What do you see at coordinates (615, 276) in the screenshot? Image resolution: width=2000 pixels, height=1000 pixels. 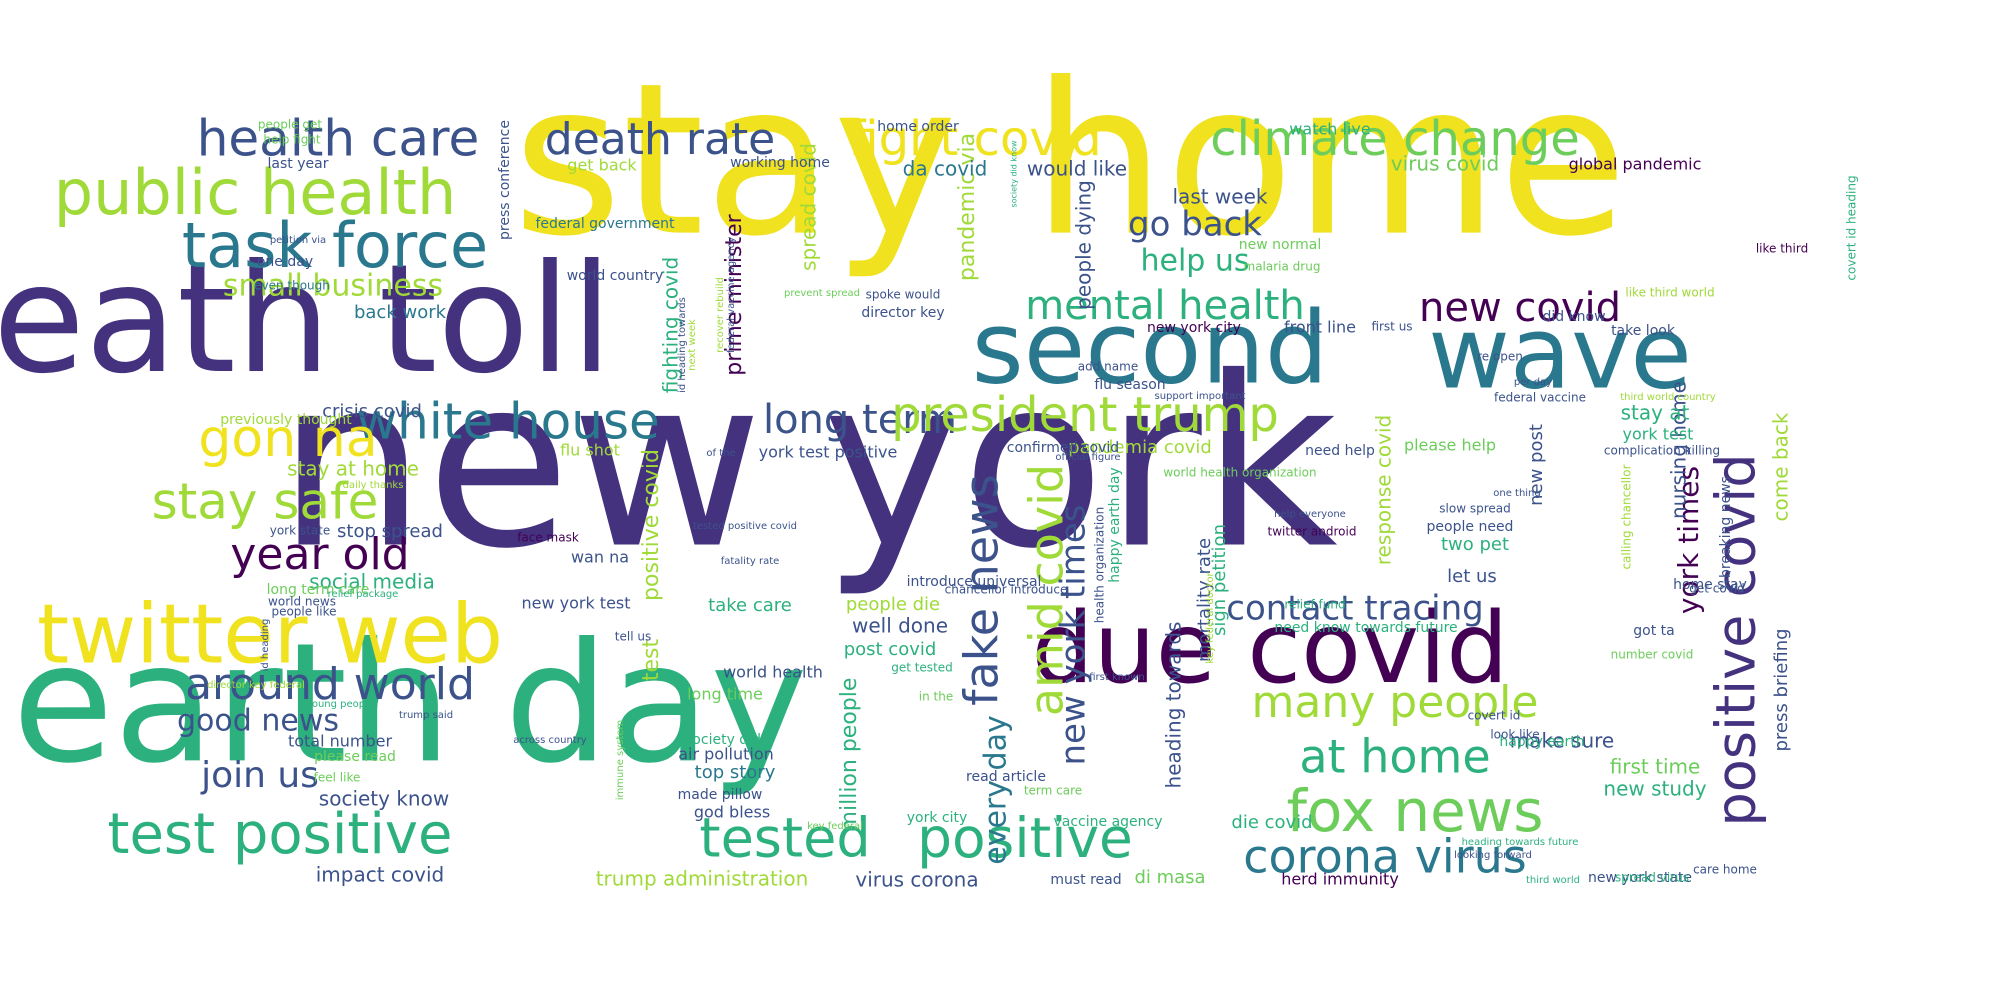 I see `word-world-country: world country` at bounding box center [615, 276].